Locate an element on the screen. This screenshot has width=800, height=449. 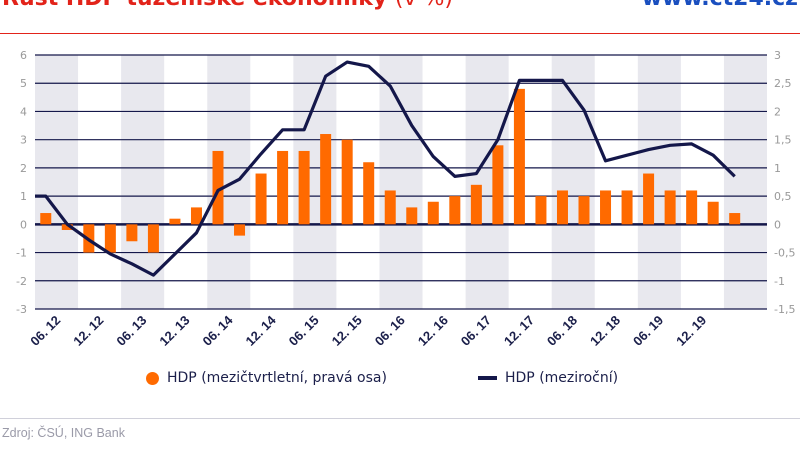
source-note: Zdroj: ČSÚ, ING Bank is located at coordinates (63, 433).